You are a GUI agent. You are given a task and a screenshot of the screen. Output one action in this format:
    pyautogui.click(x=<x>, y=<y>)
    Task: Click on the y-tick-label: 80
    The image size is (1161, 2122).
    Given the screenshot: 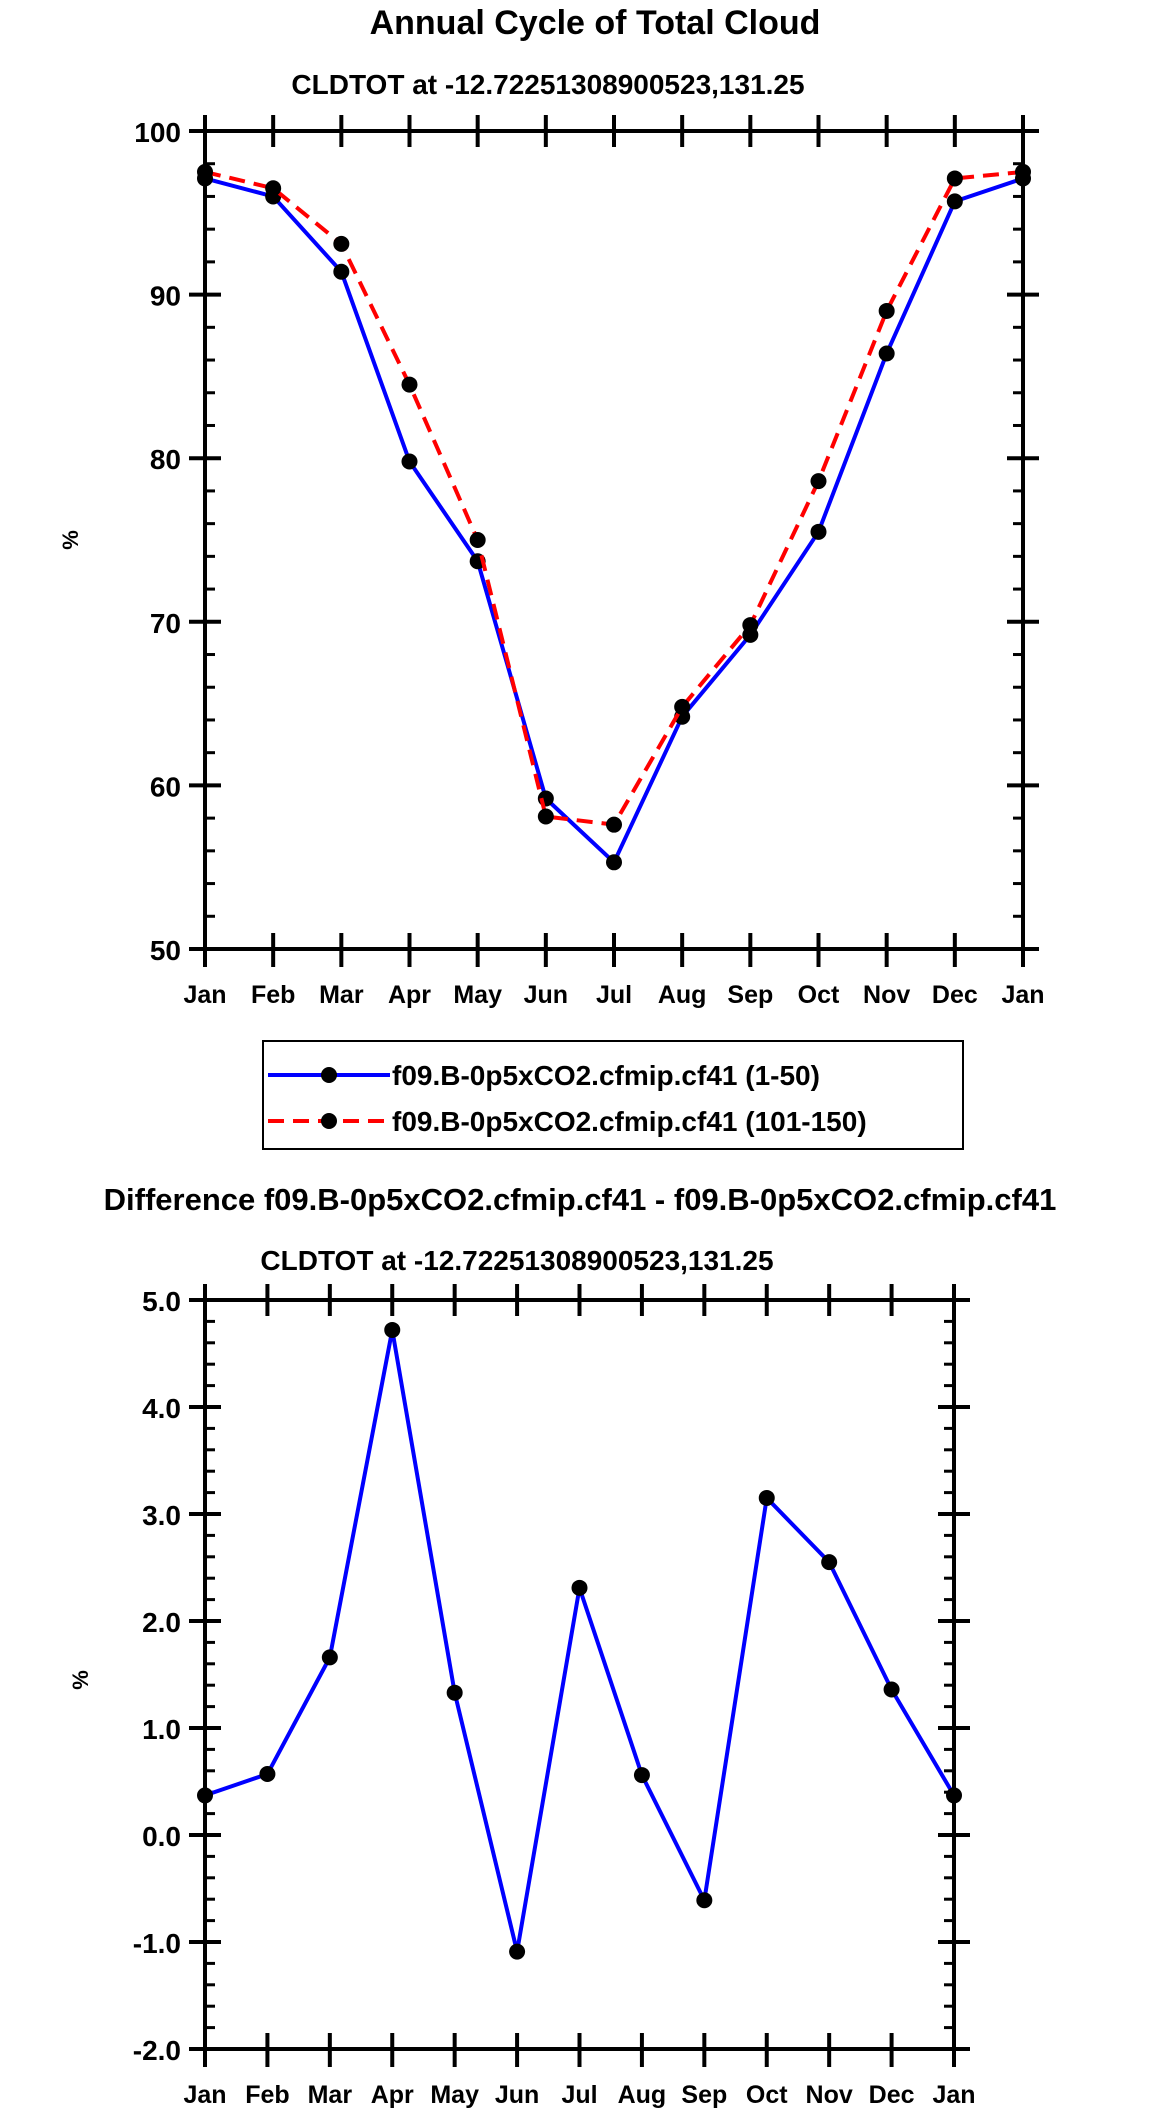 What is the action you would take?
    pyautogui.click(x=165, y=459)
    